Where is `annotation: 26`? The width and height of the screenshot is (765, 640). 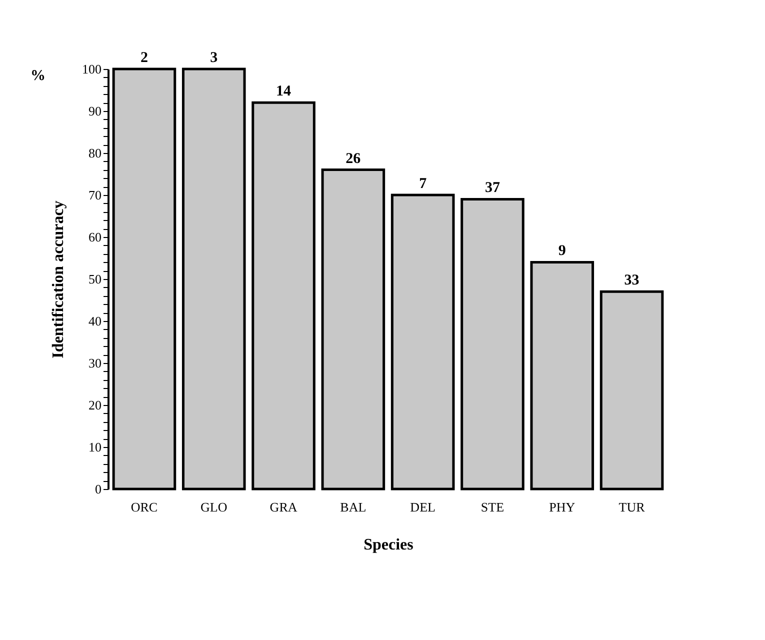
annotation: 26 is located at coordinates (354, 158).